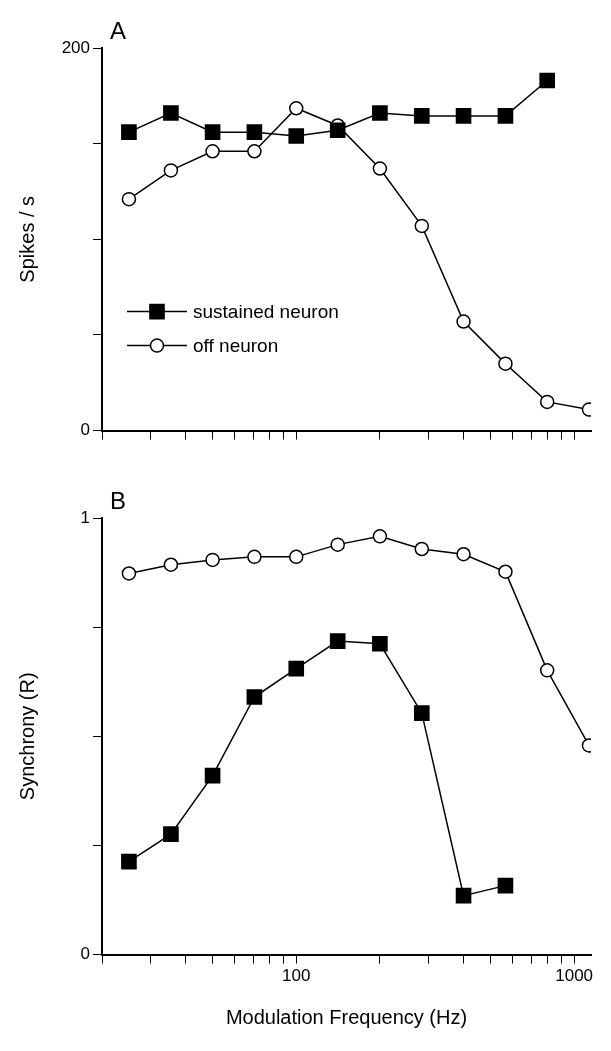 The height and width of the screenshot is (1051, 611). I want to click on y-axis-title: Spikes / s, so click(26, 239).